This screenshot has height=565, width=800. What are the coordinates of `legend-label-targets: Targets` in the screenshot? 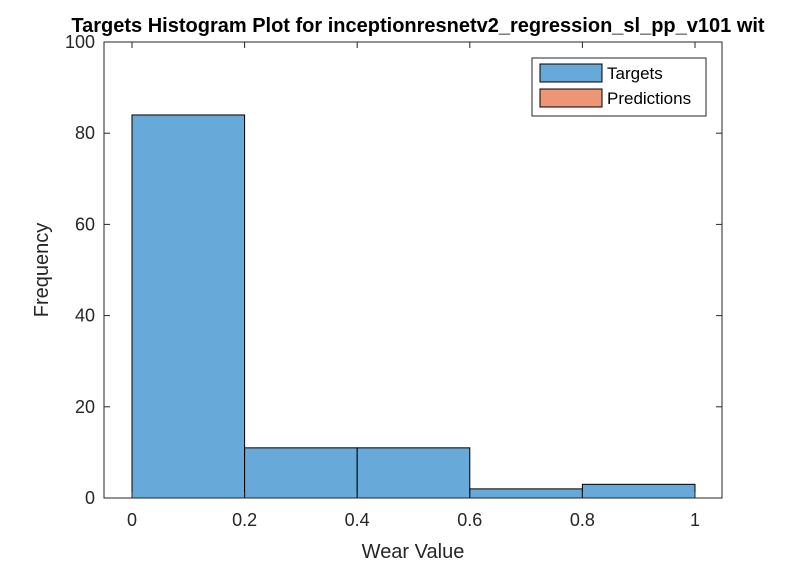 It's located at (635, 73).